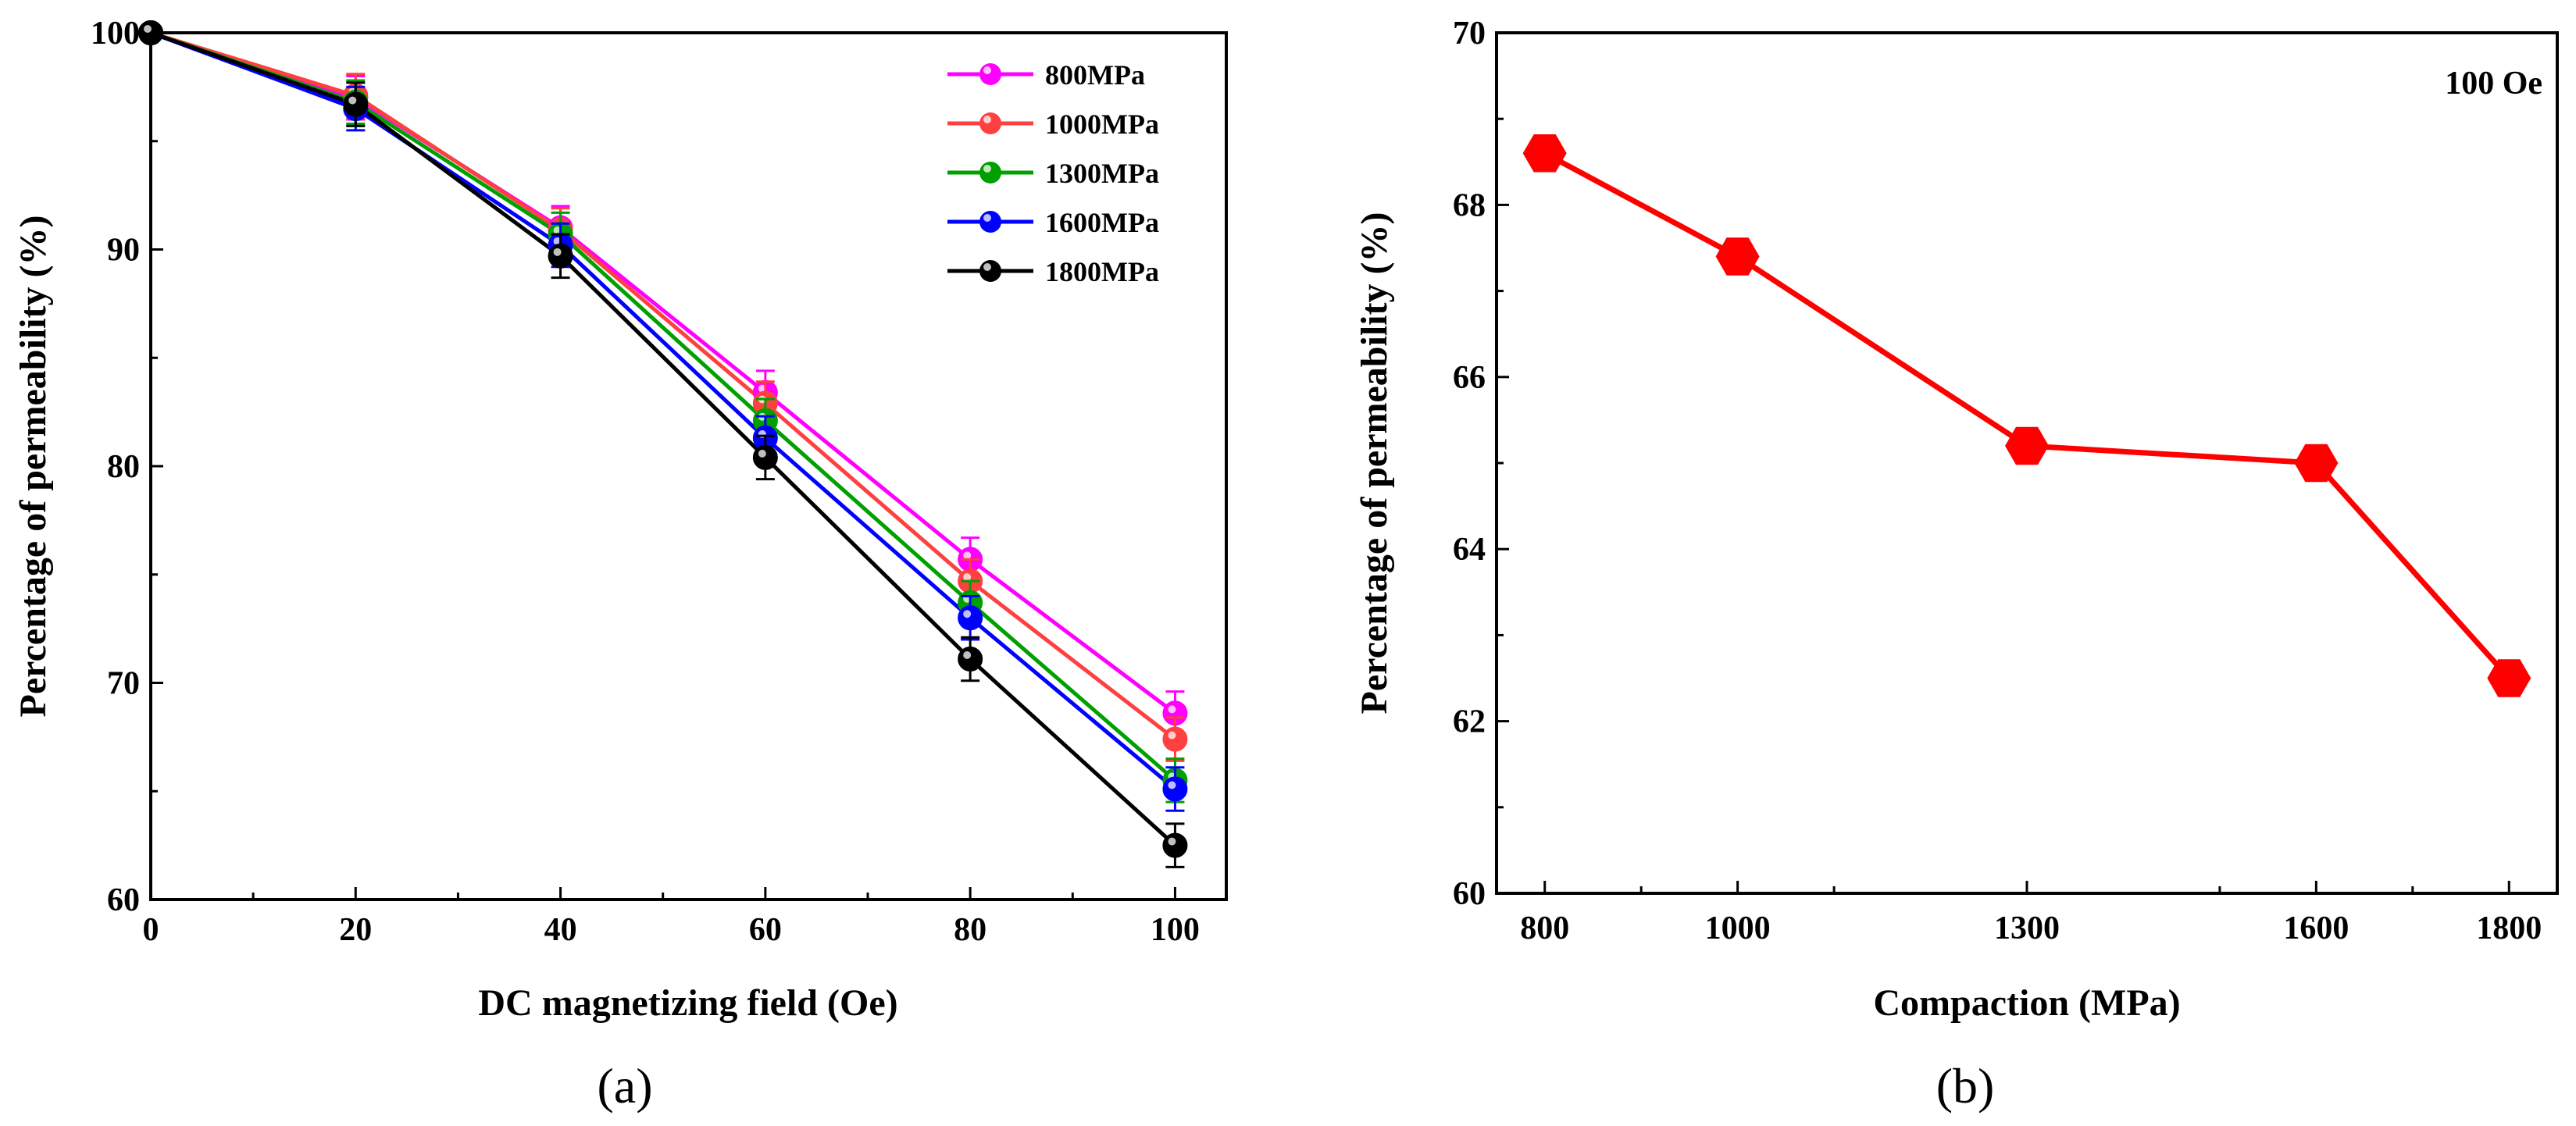 The width and height of the screenshot is (2576, 1126). I want to click on x-tick-label-b: 1300, so click(2027, 928).